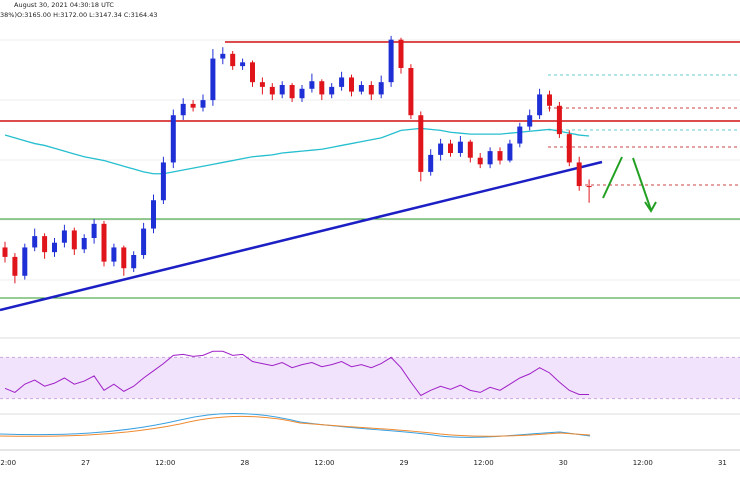 The width and height of the screenshot is (740, 492). Describe the element at coordinates (85, 463) in the screenshot. I see `x-tick-label: 27` at that location.